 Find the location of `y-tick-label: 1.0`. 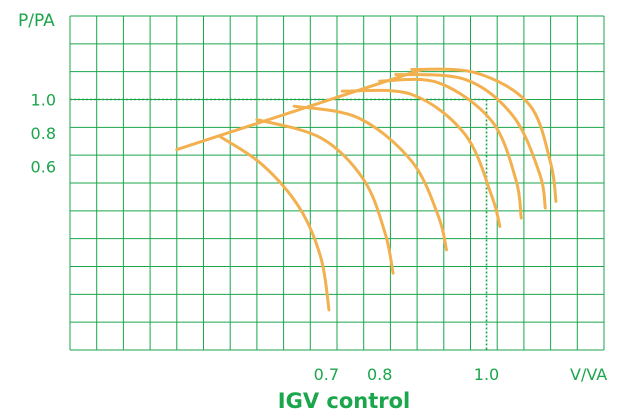

y-tick-label: 1.0 is located at coordinates (43, 100).